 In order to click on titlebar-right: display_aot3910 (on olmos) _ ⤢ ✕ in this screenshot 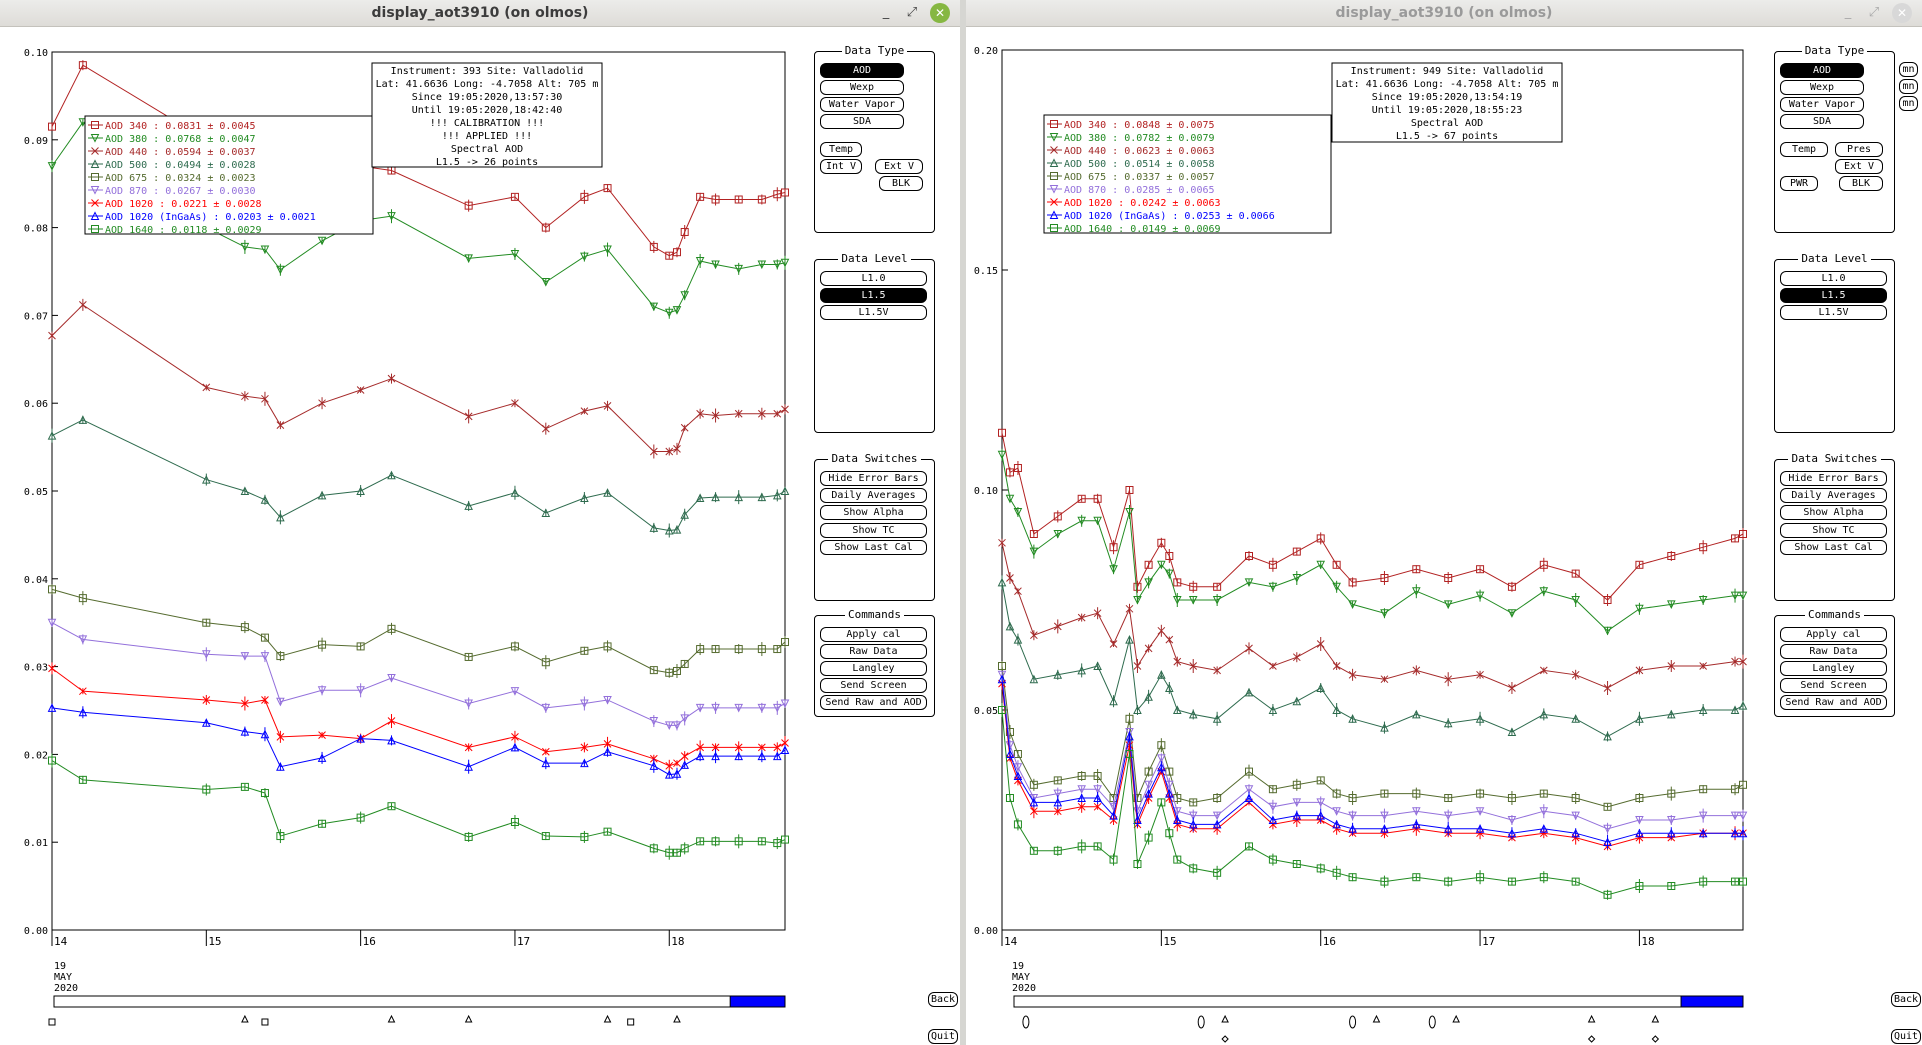, I will do `click(1444, 13)`.